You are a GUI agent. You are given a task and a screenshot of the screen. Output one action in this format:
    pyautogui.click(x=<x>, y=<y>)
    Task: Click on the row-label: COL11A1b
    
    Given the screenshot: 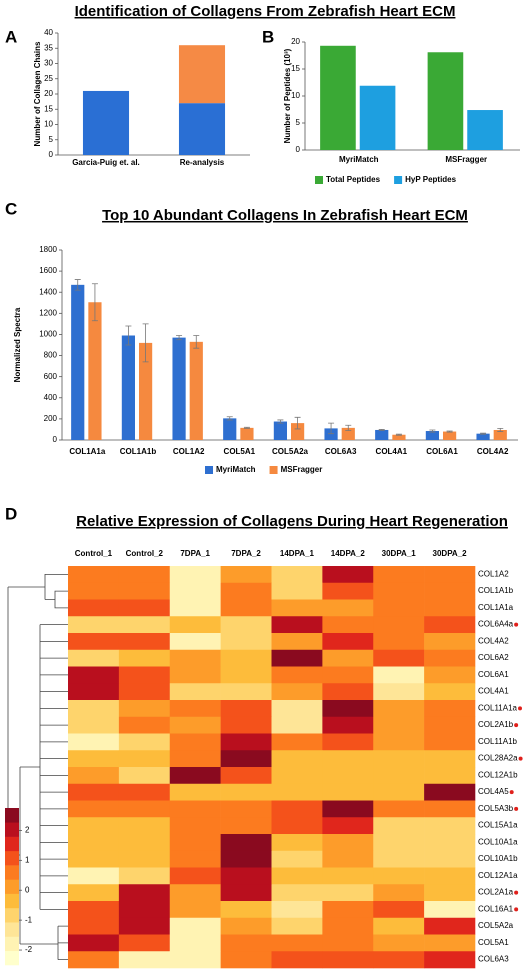 What is the action you would take?
    pyautogui.click(x=498, y=741)
    